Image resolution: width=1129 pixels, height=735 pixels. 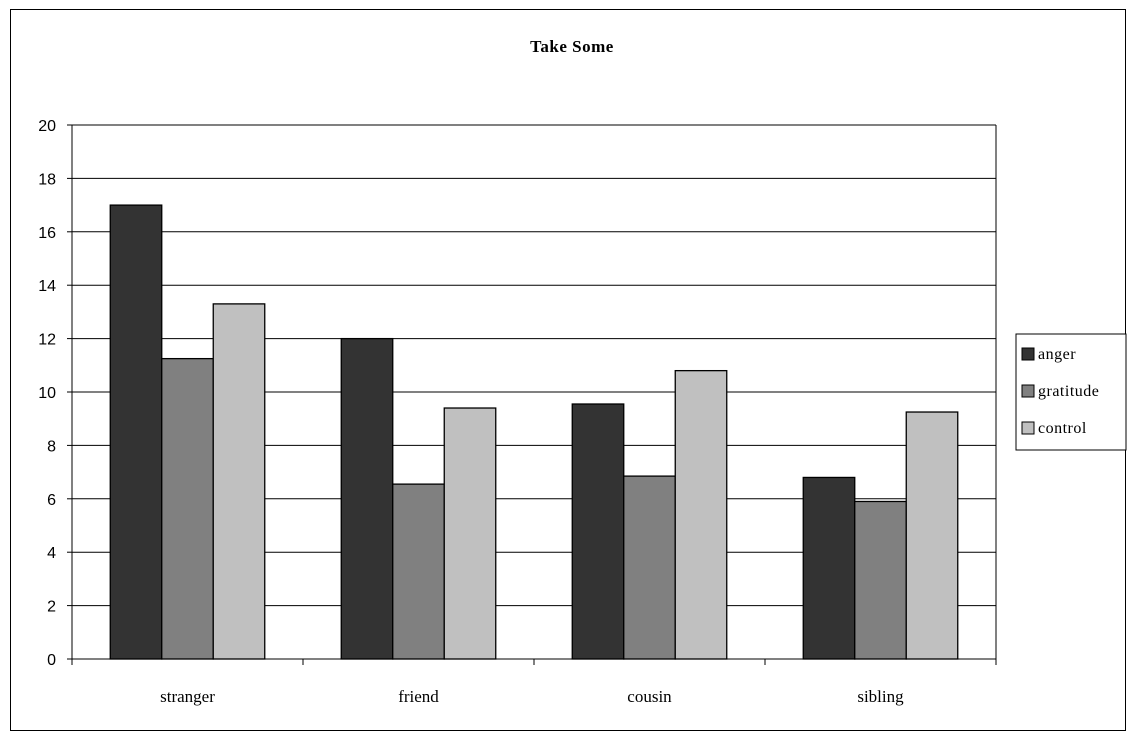 I want to click on y-tick-label: 0, so click(x=51, y=660).